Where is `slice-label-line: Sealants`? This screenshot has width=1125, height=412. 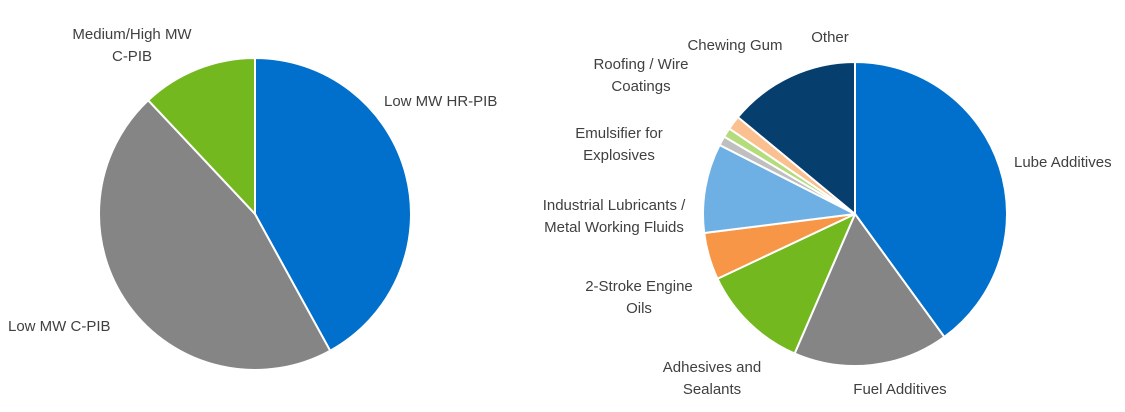 slice-label-line: Sealants is located at coordinates (712, 389).